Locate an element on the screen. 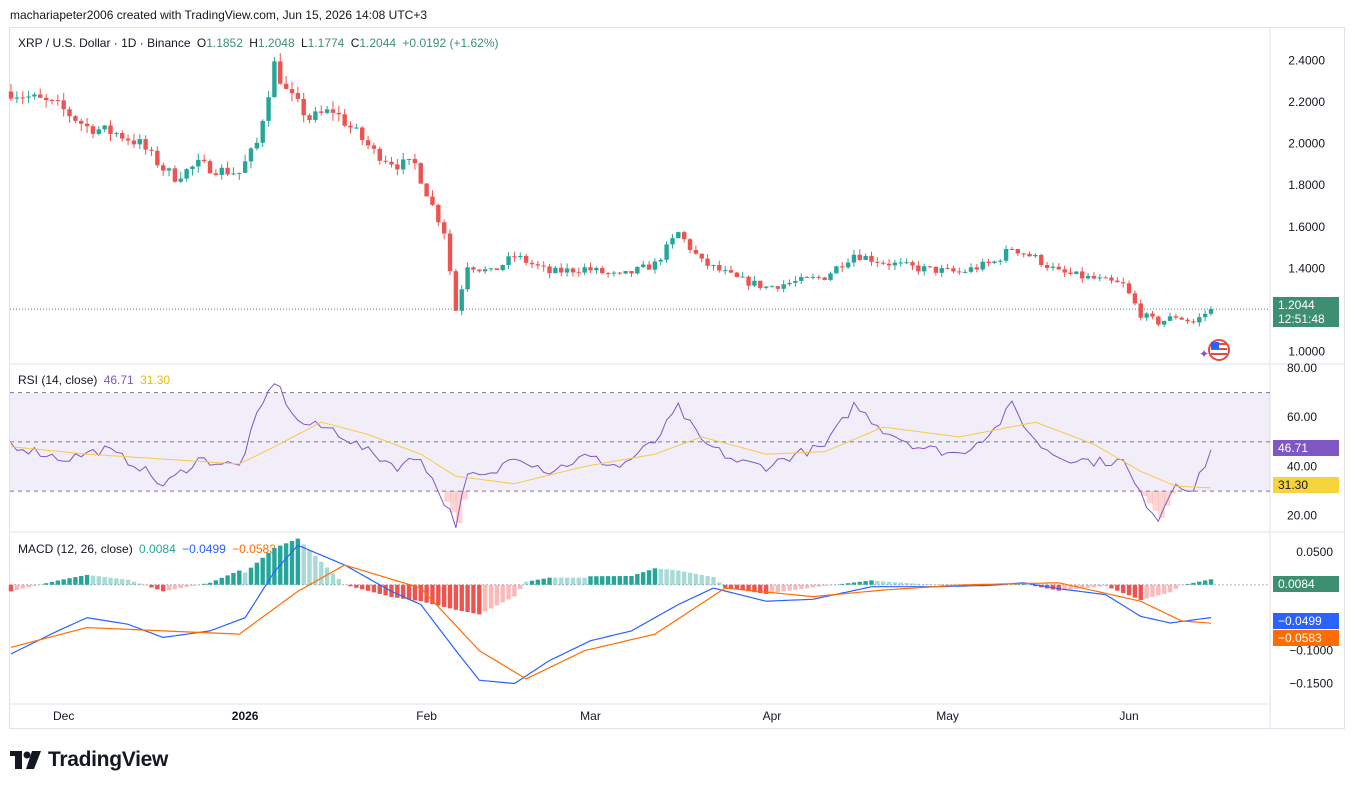 The width and height of the screenshot is (1355, 789). price-badge: 1.2044 12:51:48 is located at coordinates (1306, 312).